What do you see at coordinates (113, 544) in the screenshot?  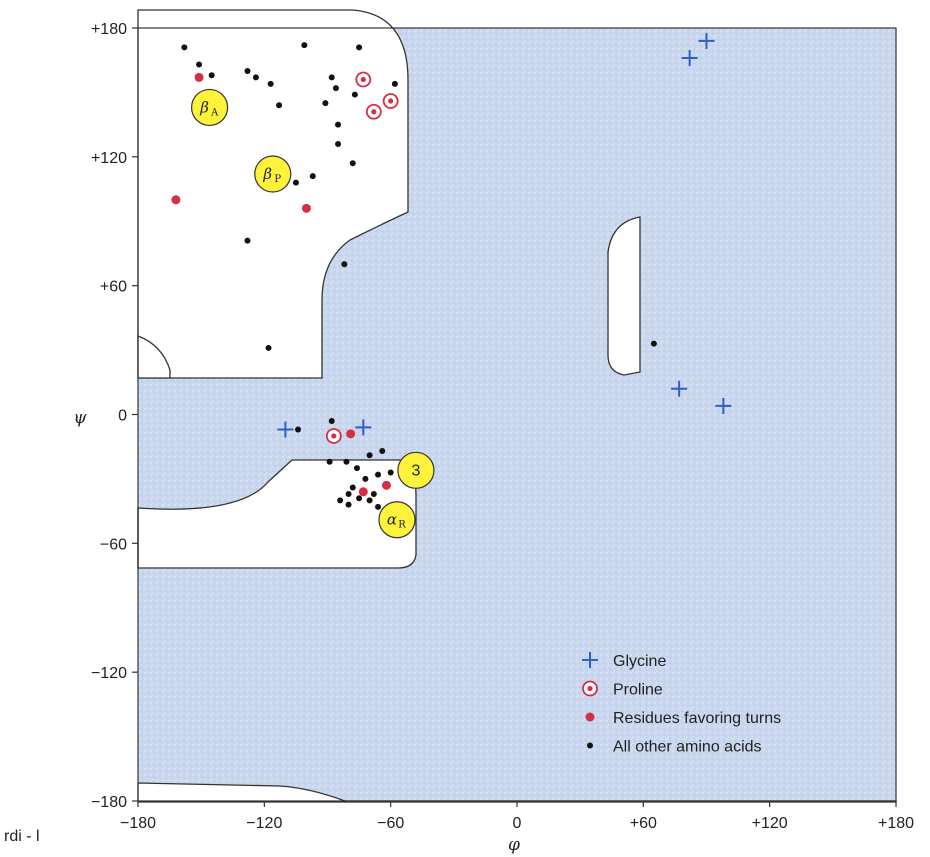 I see `y-tick-label: −60` at bounding box center [113, 544].